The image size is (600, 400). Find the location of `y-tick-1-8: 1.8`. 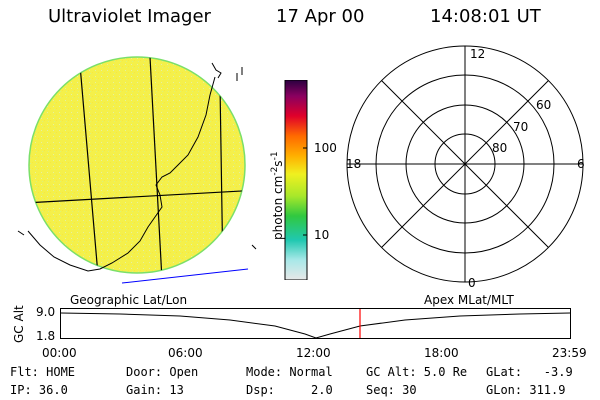

y-tick-1-8: 1.8 is located at coordinates (46, 336).